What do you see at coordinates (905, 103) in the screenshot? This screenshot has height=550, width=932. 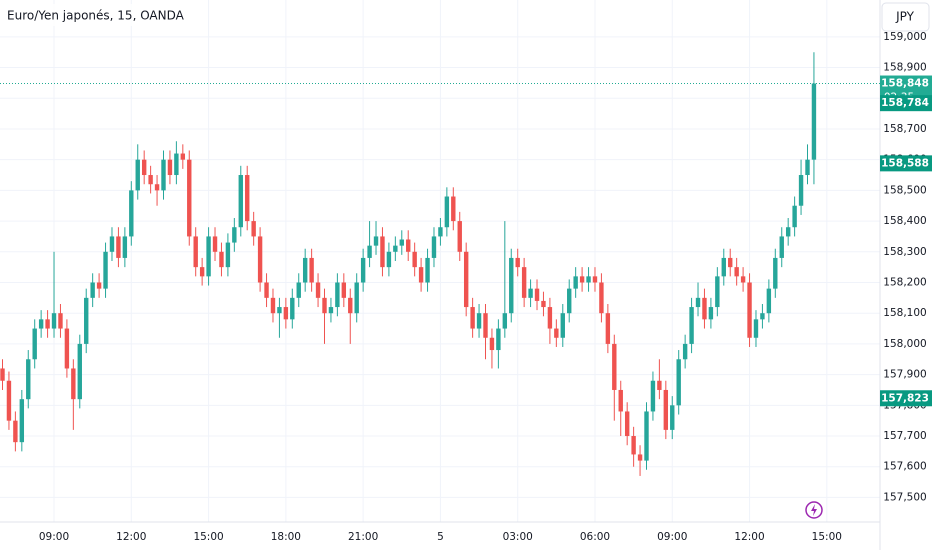 I see `price-label: 158,784` at bounding box center [905, 103].